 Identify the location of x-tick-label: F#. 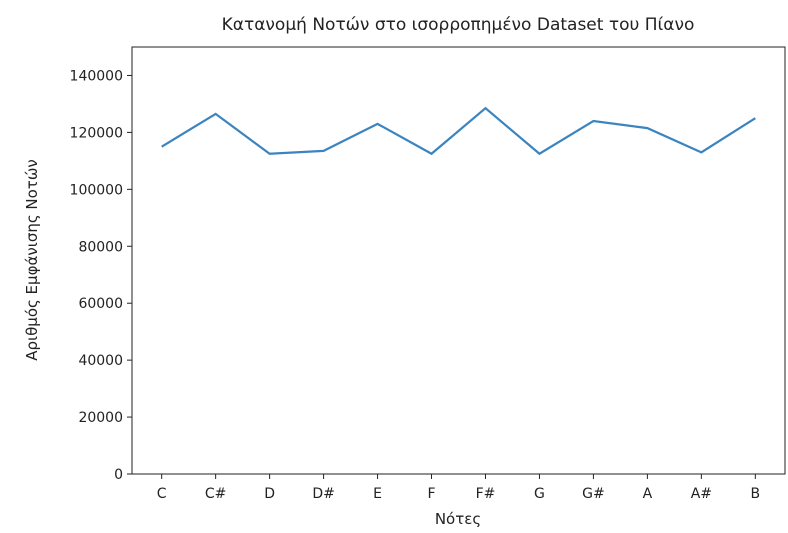
(486, 494).